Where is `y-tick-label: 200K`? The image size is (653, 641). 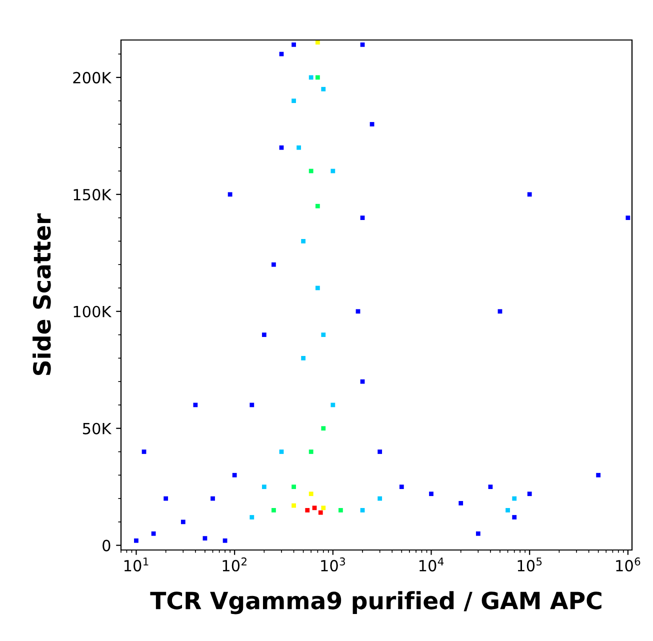
y-tick-label: 200K is located at coordinates (92, 78).